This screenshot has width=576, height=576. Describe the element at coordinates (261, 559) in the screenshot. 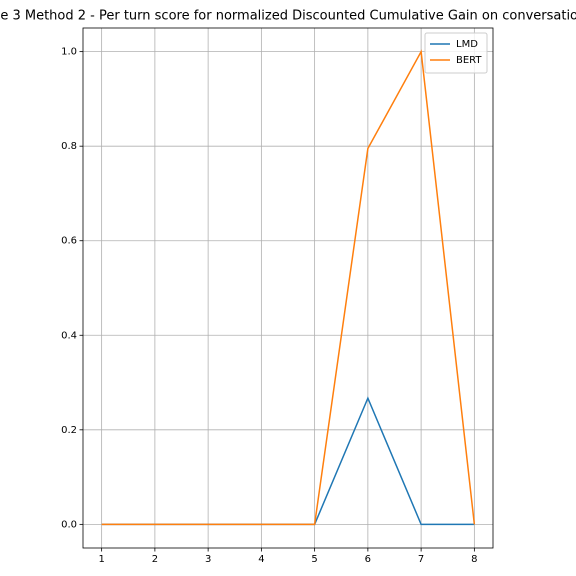

I see `x-tick-label: 4` at that location.